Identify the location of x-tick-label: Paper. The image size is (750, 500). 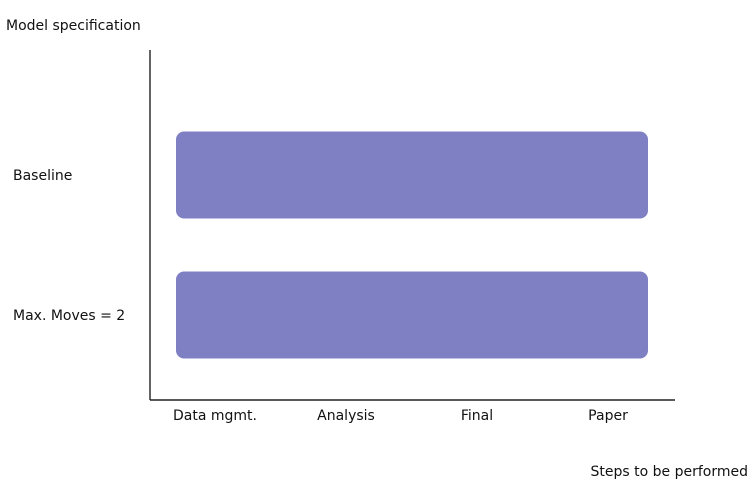
(608, 416).